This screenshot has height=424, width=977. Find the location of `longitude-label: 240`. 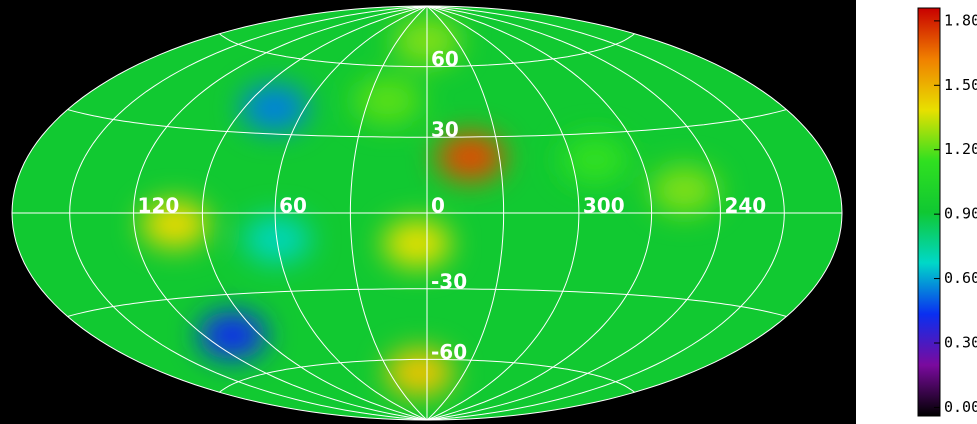

longitude-label: 240 is located at coordinates (745, 206).